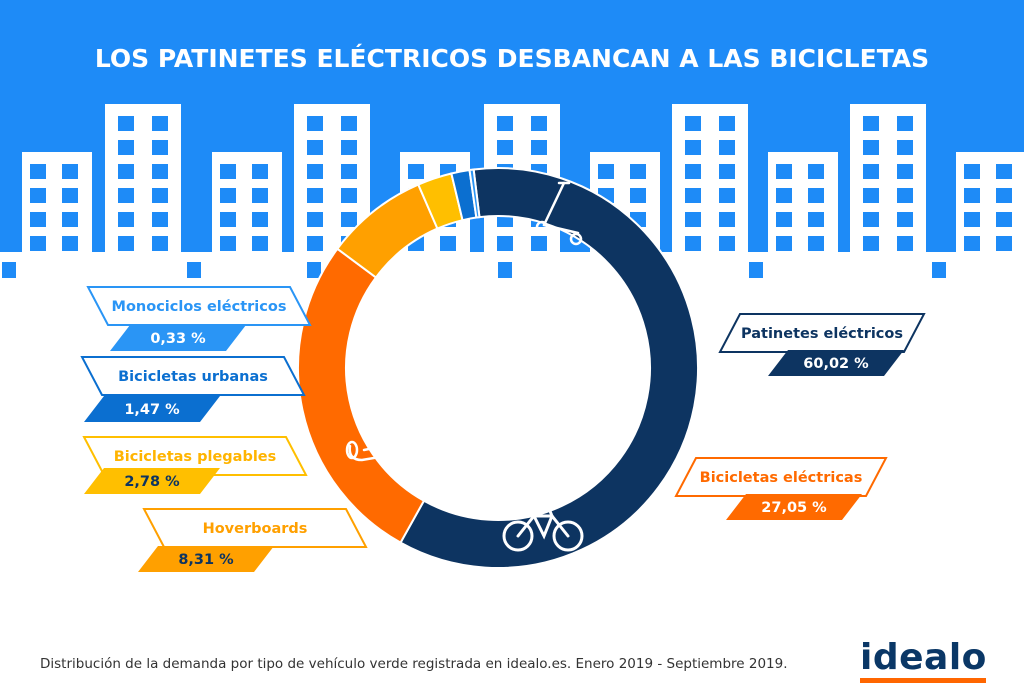  I want to click on data-value-label: 27,05 %, so click(794, 508).